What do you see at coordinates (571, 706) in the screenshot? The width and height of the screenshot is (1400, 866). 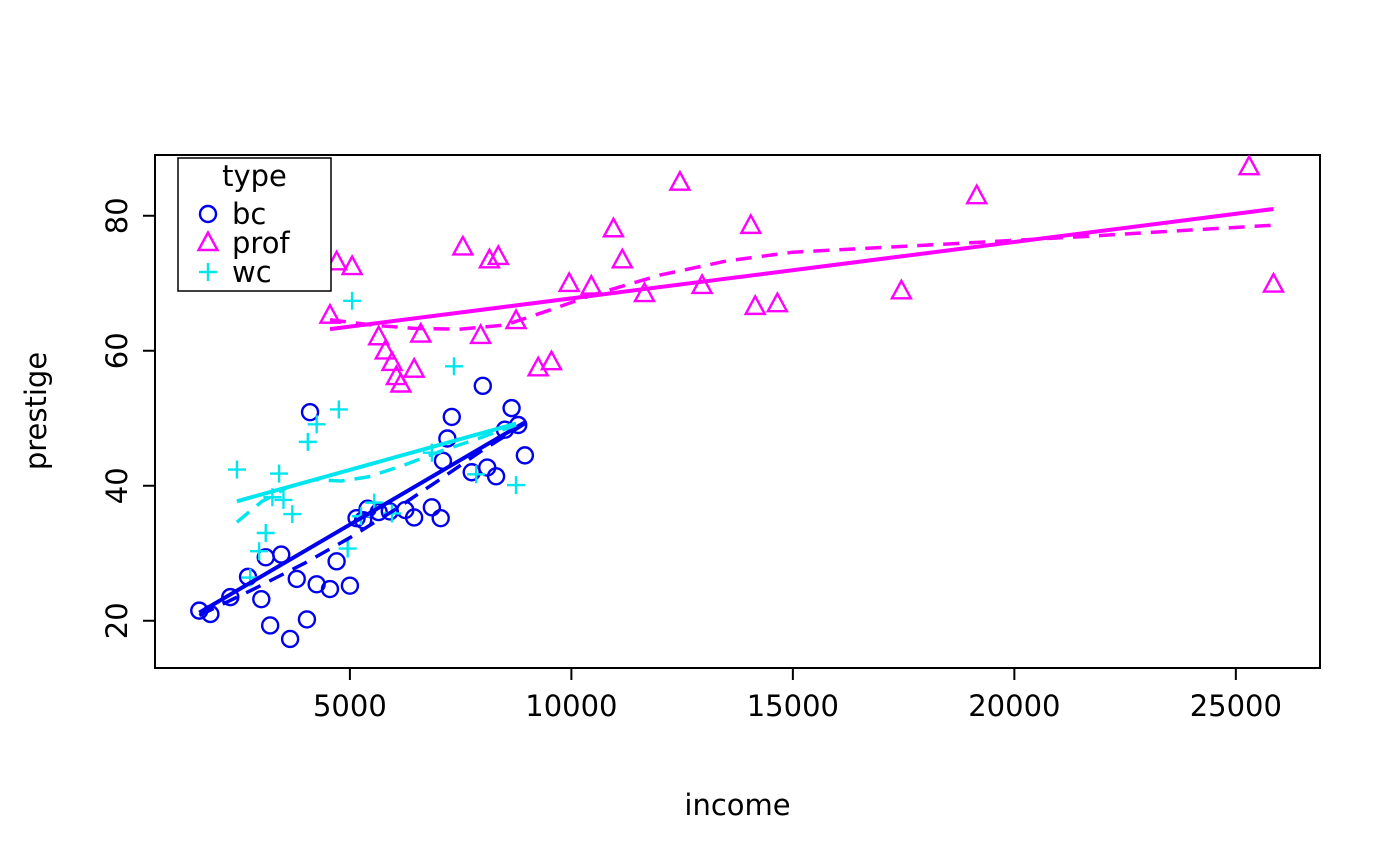 I see `x-tick-label: 10000` at bounding box center [571, 706].